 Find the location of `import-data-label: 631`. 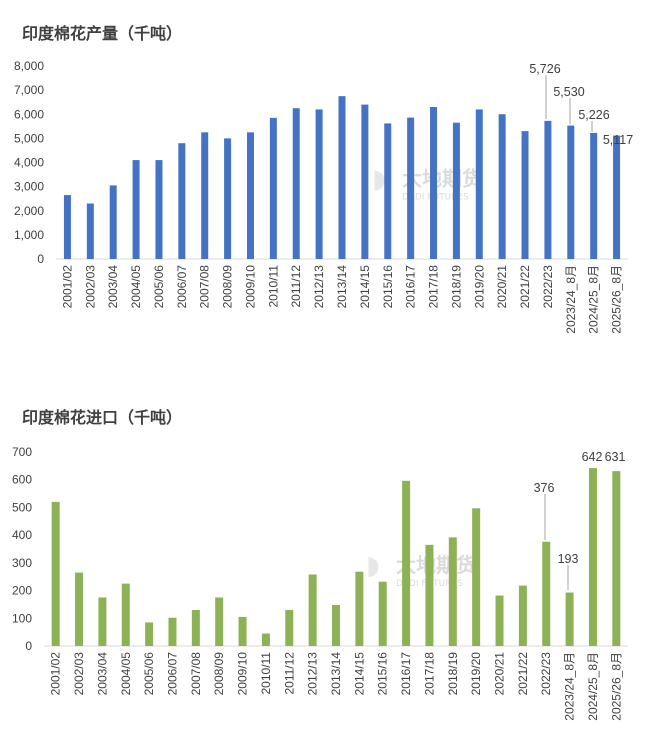

import-data-label: 631 is located at coordinates (615, 457).